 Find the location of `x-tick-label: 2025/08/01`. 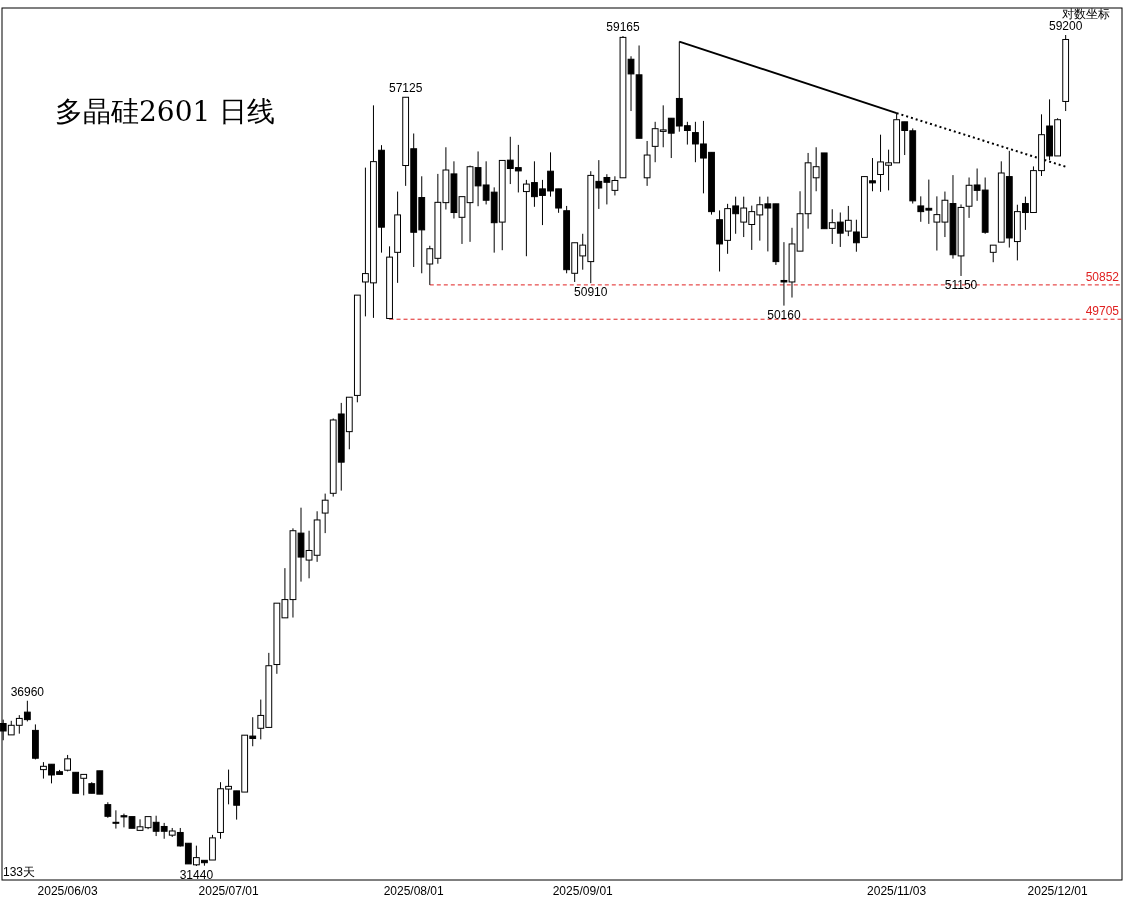

x-tick-label: 2025/08/01 is located at coordinates (414, 891).